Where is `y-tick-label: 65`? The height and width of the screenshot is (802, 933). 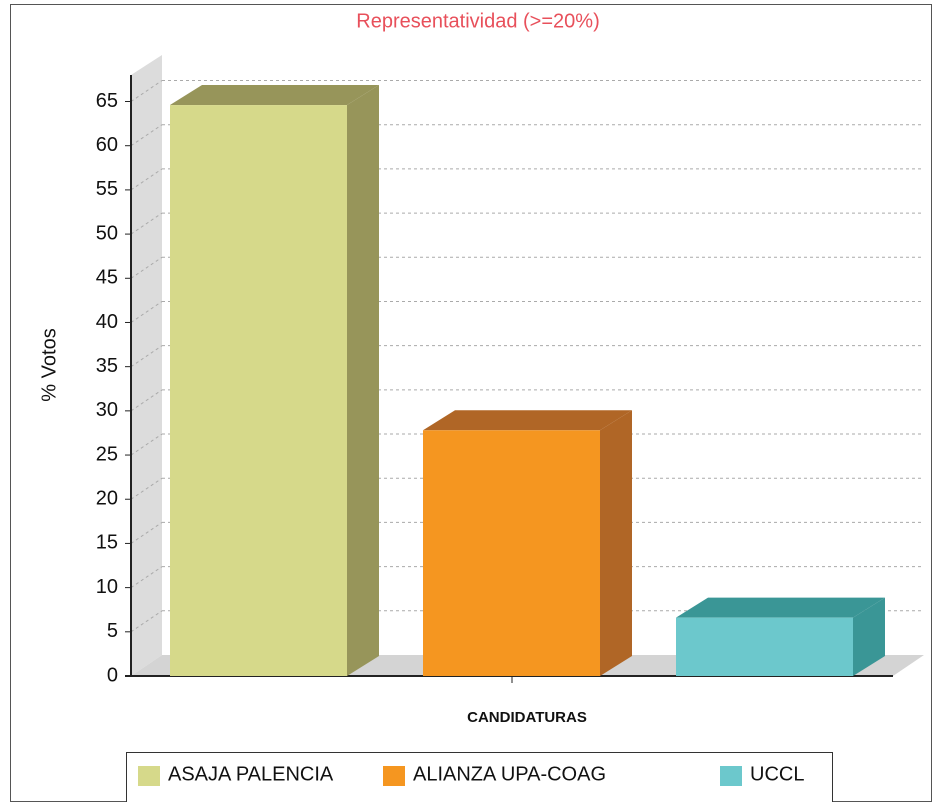
y-tick-label: 65 is located at coordinates (107, 101).